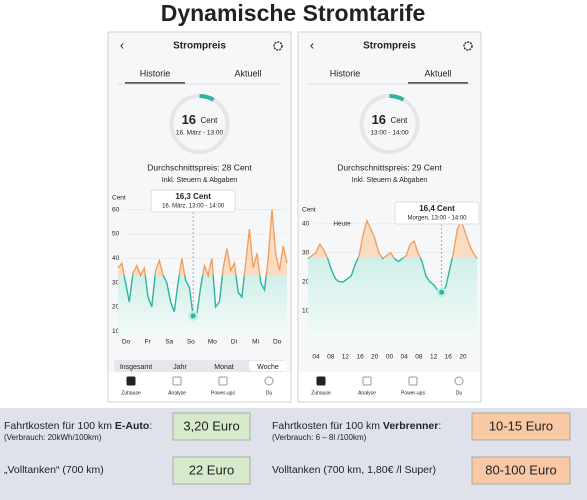 The image size is (587, 500). What do you see at coordinates (354, 470) in the screenshot?
I see `cost-label: Volltanken (700 km, 1,80€ /l Super)` at bounding box center [354, 470].